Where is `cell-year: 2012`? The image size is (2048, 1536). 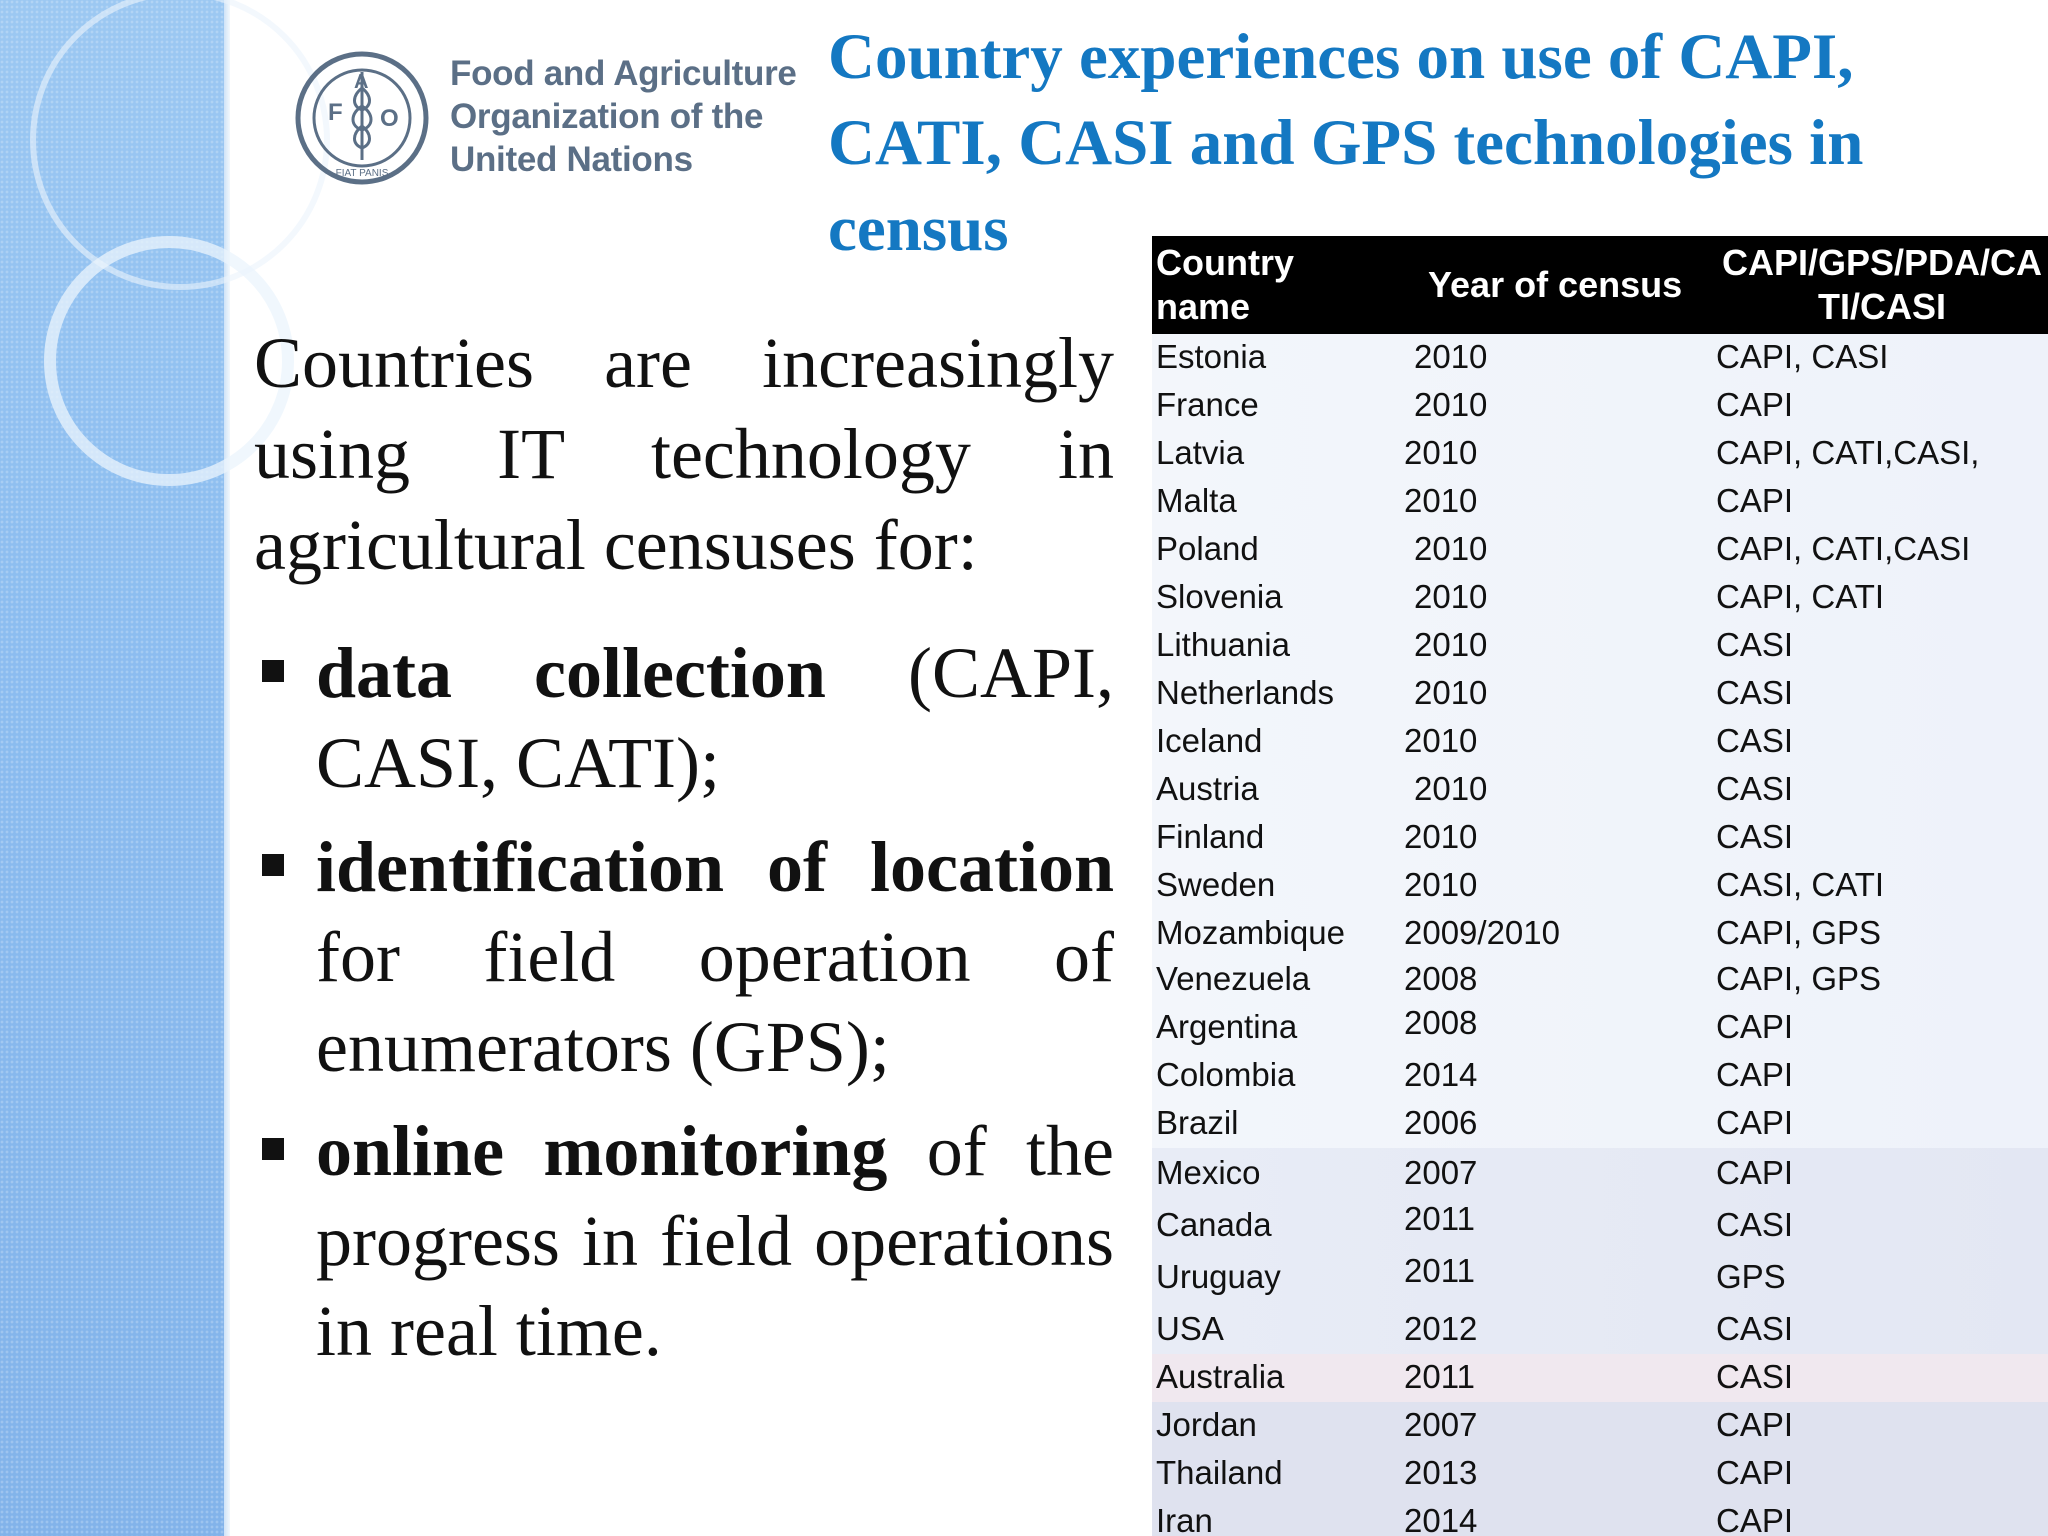
cell-year: 2012 is located at coordinates (1441, 1328).